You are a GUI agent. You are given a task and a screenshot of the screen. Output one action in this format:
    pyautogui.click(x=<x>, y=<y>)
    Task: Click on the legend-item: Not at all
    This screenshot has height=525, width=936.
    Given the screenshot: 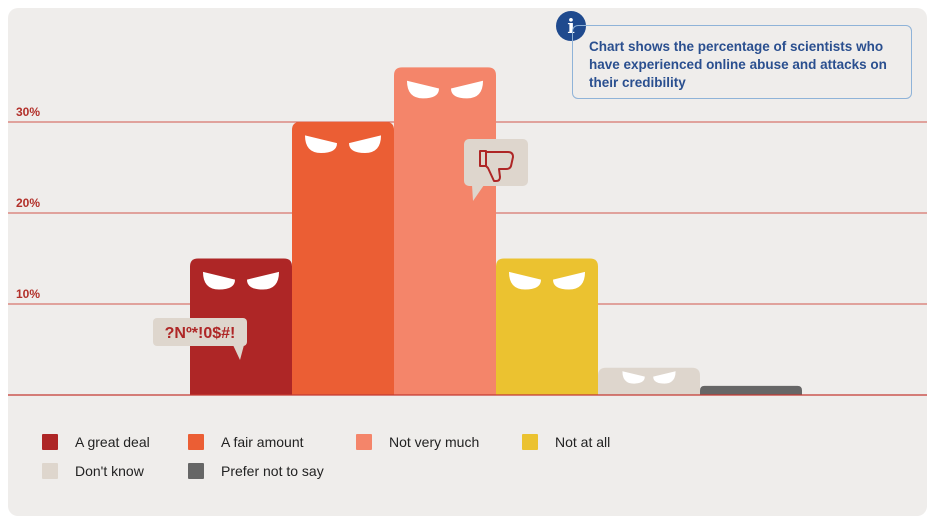 What is the action you would take?
    pyautogui.click(x=566, y=442)
    